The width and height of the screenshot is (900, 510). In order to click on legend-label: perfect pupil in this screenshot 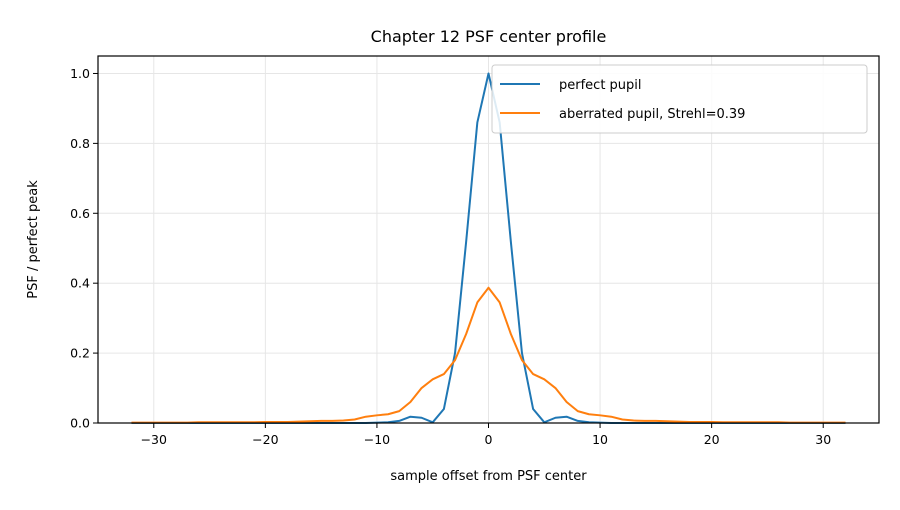, I will do `click(600, 85)`.